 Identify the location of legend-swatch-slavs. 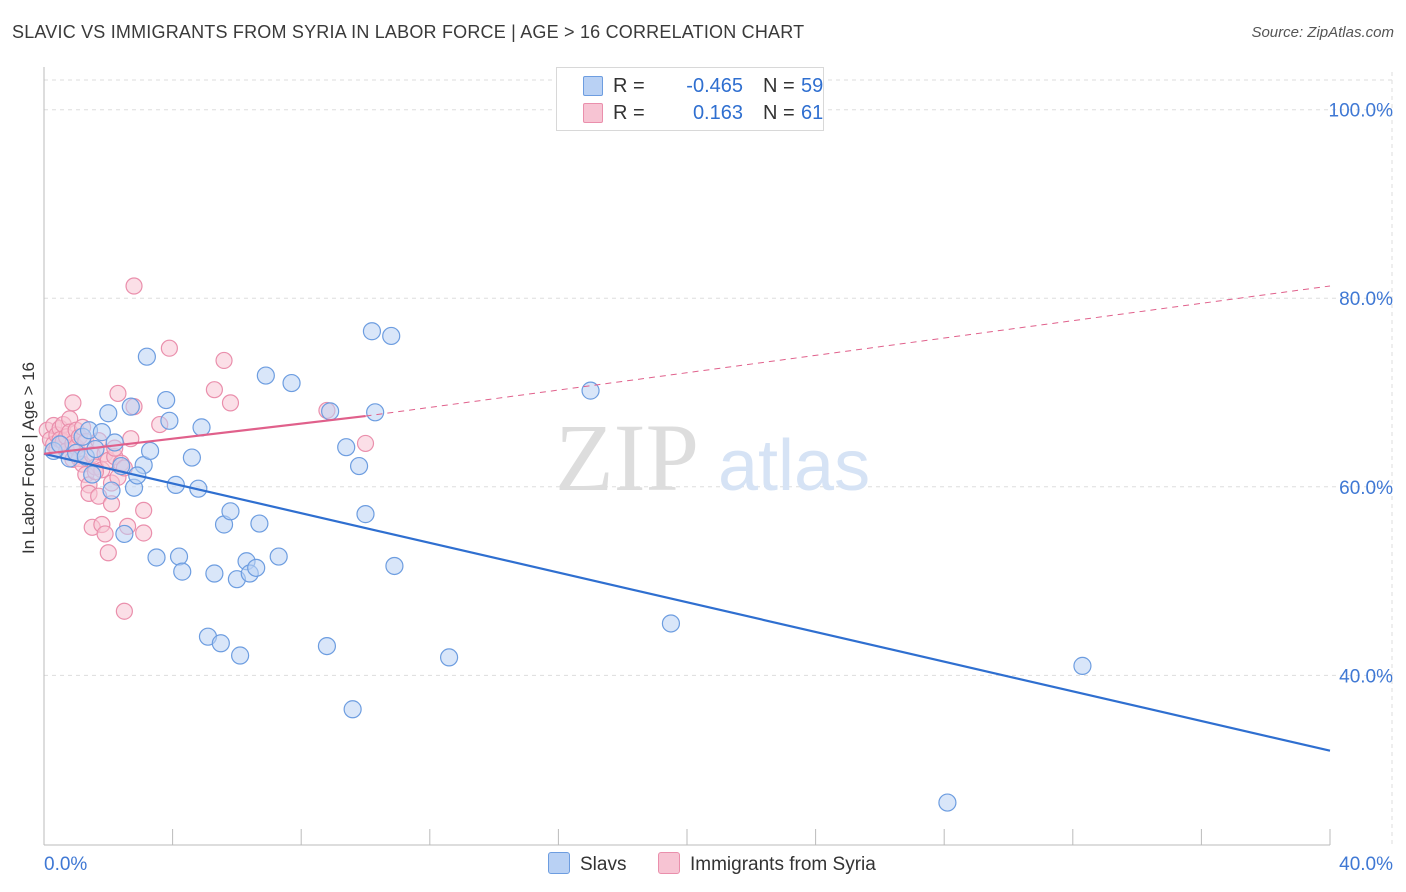
(593, 86).